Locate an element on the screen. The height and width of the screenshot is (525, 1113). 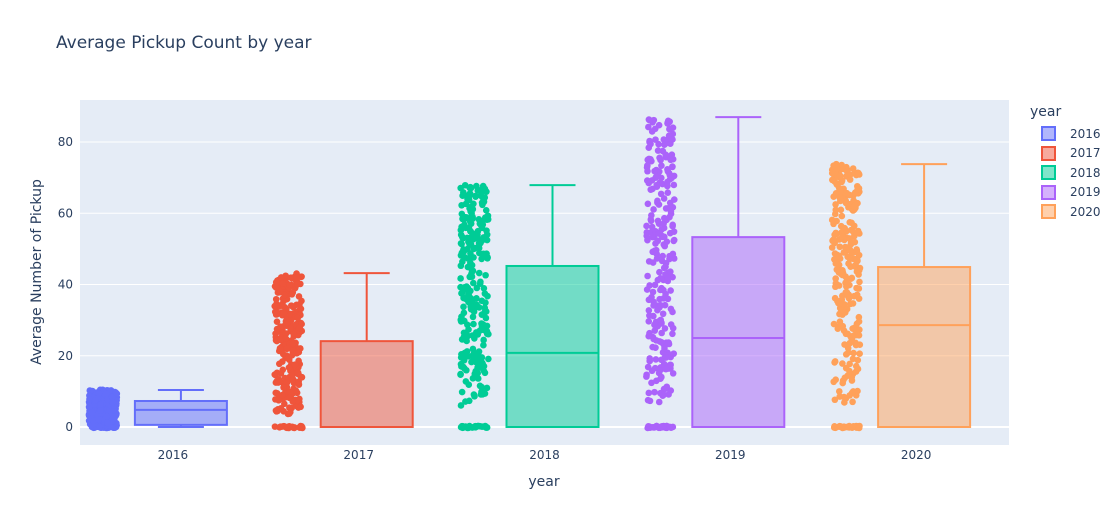
legend-item-2016: 2016 is located at coordinates (1071, 134).